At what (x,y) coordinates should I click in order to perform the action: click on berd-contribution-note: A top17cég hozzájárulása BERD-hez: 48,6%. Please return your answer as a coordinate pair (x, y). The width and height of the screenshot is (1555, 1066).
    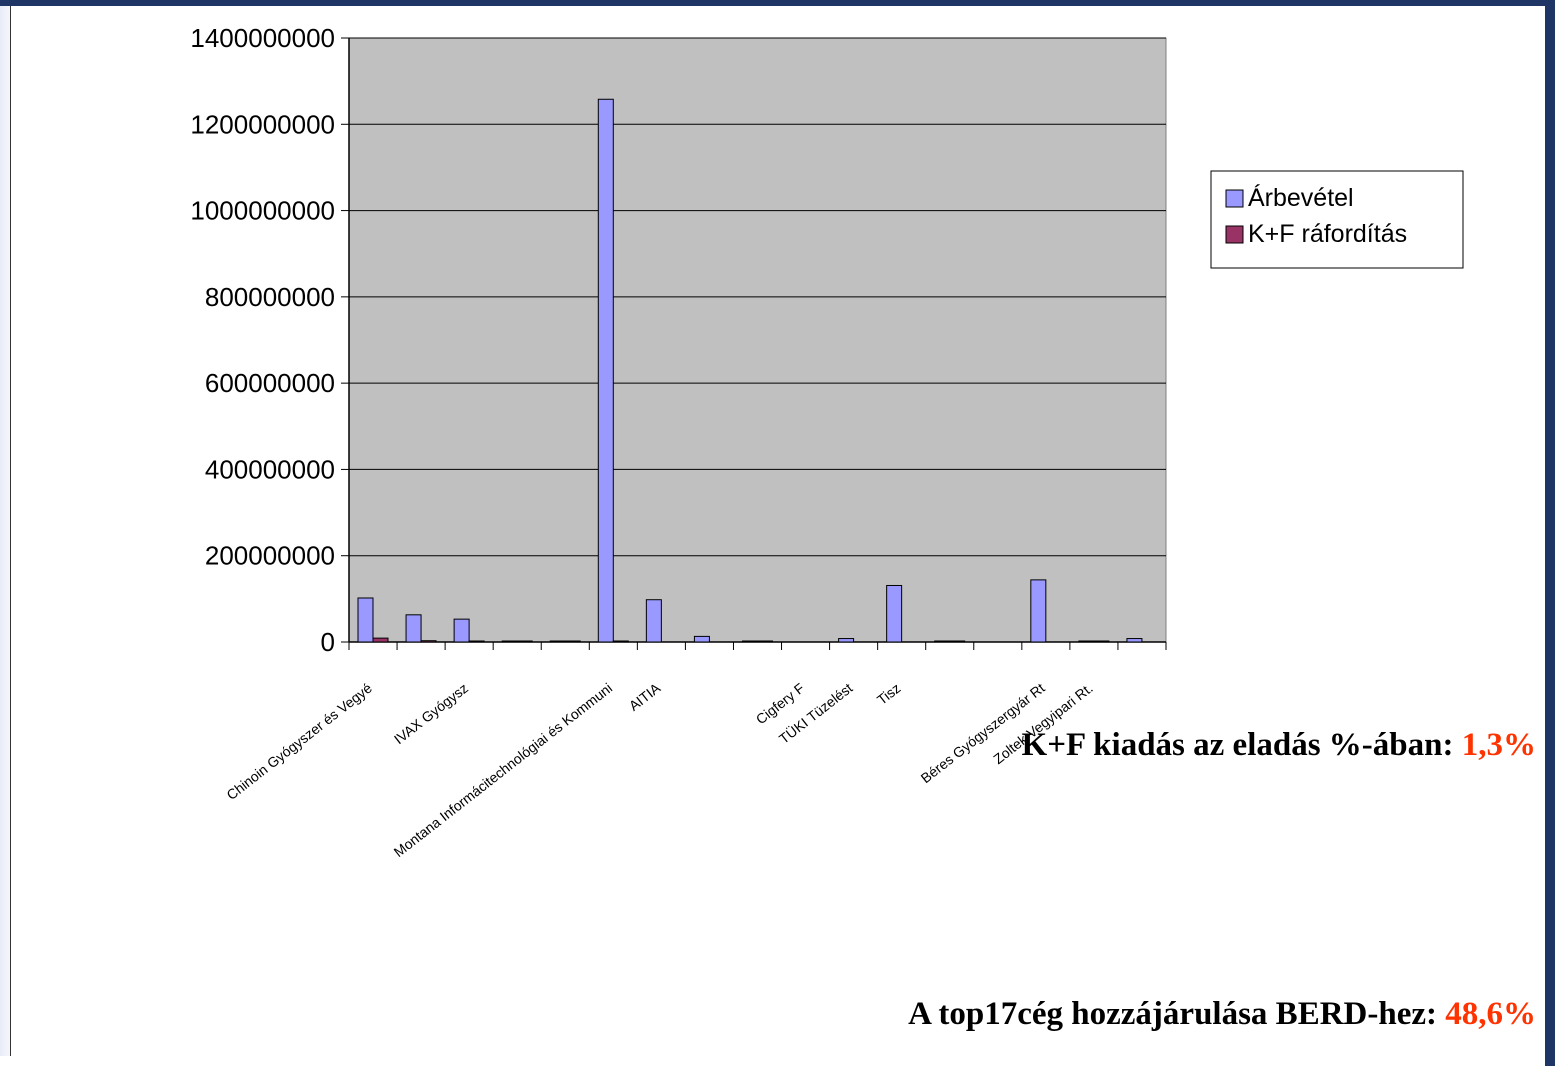
    Looking at the image, I should click on (1113, 1014).